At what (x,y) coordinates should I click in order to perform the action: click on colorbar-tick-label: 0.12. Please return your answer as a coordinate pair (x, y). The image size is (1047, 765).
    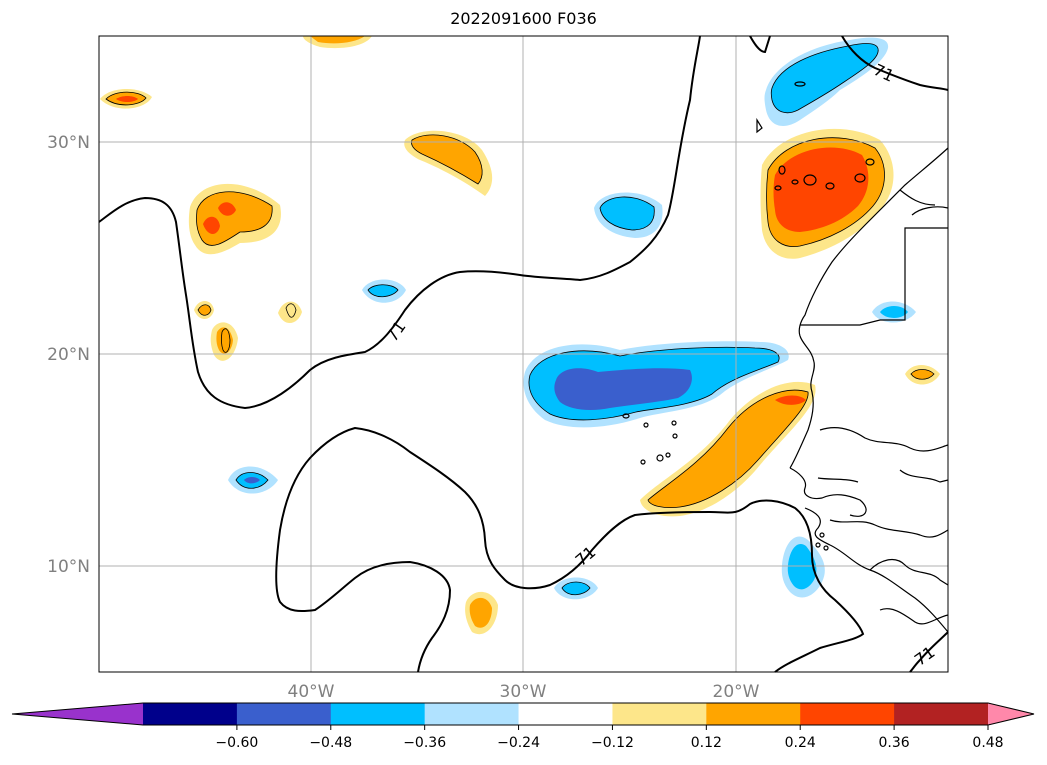
    Looking at the image, I should click on (706, 743).